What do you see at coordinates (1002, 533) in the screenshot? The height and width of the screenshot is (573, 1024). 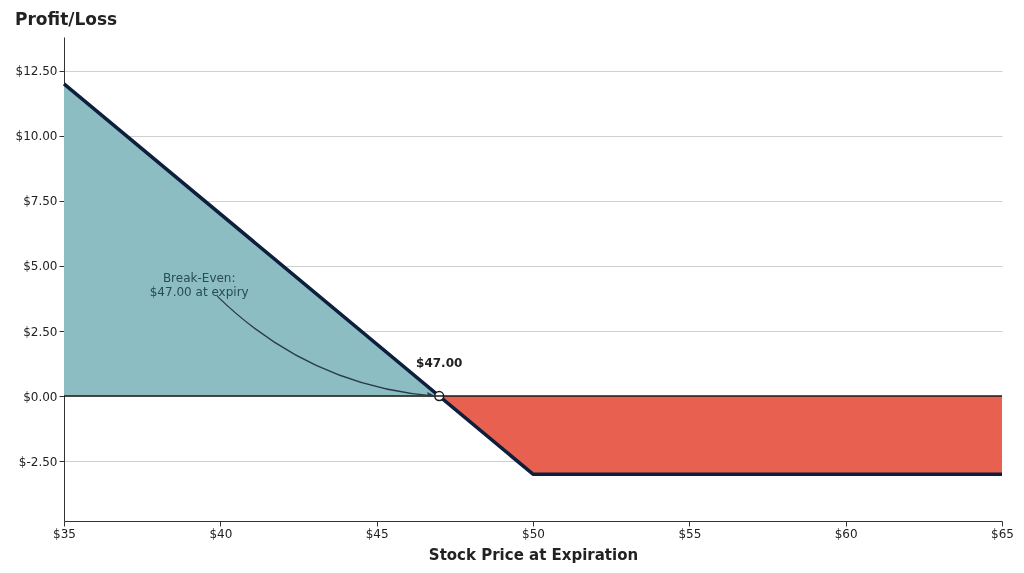 I see `x-tick-label: $65` at bounding box center [1002, 533].